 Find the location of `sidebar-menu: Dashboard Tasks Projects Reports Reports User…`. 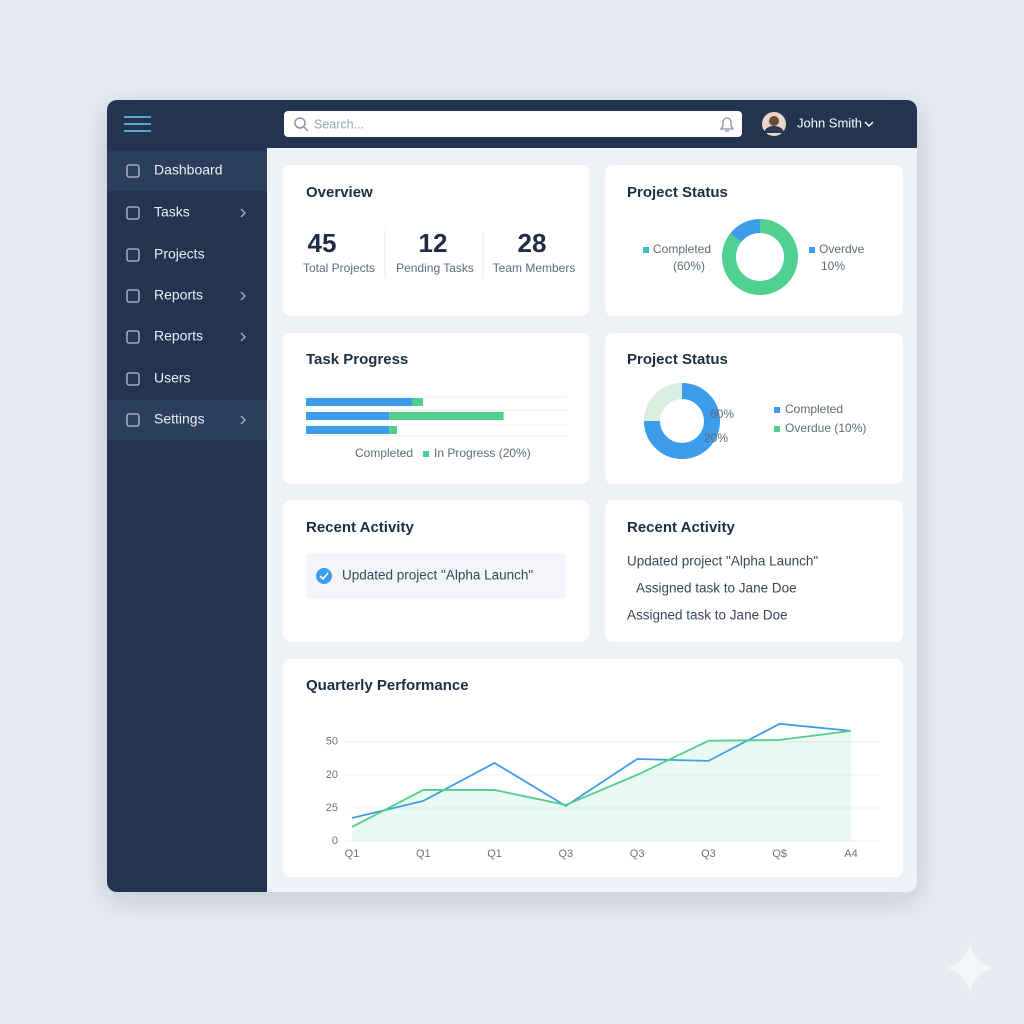

sidebar-menu: Dashboard Tasks Projects Reports Reports User… is located at coordinates (187, 295).